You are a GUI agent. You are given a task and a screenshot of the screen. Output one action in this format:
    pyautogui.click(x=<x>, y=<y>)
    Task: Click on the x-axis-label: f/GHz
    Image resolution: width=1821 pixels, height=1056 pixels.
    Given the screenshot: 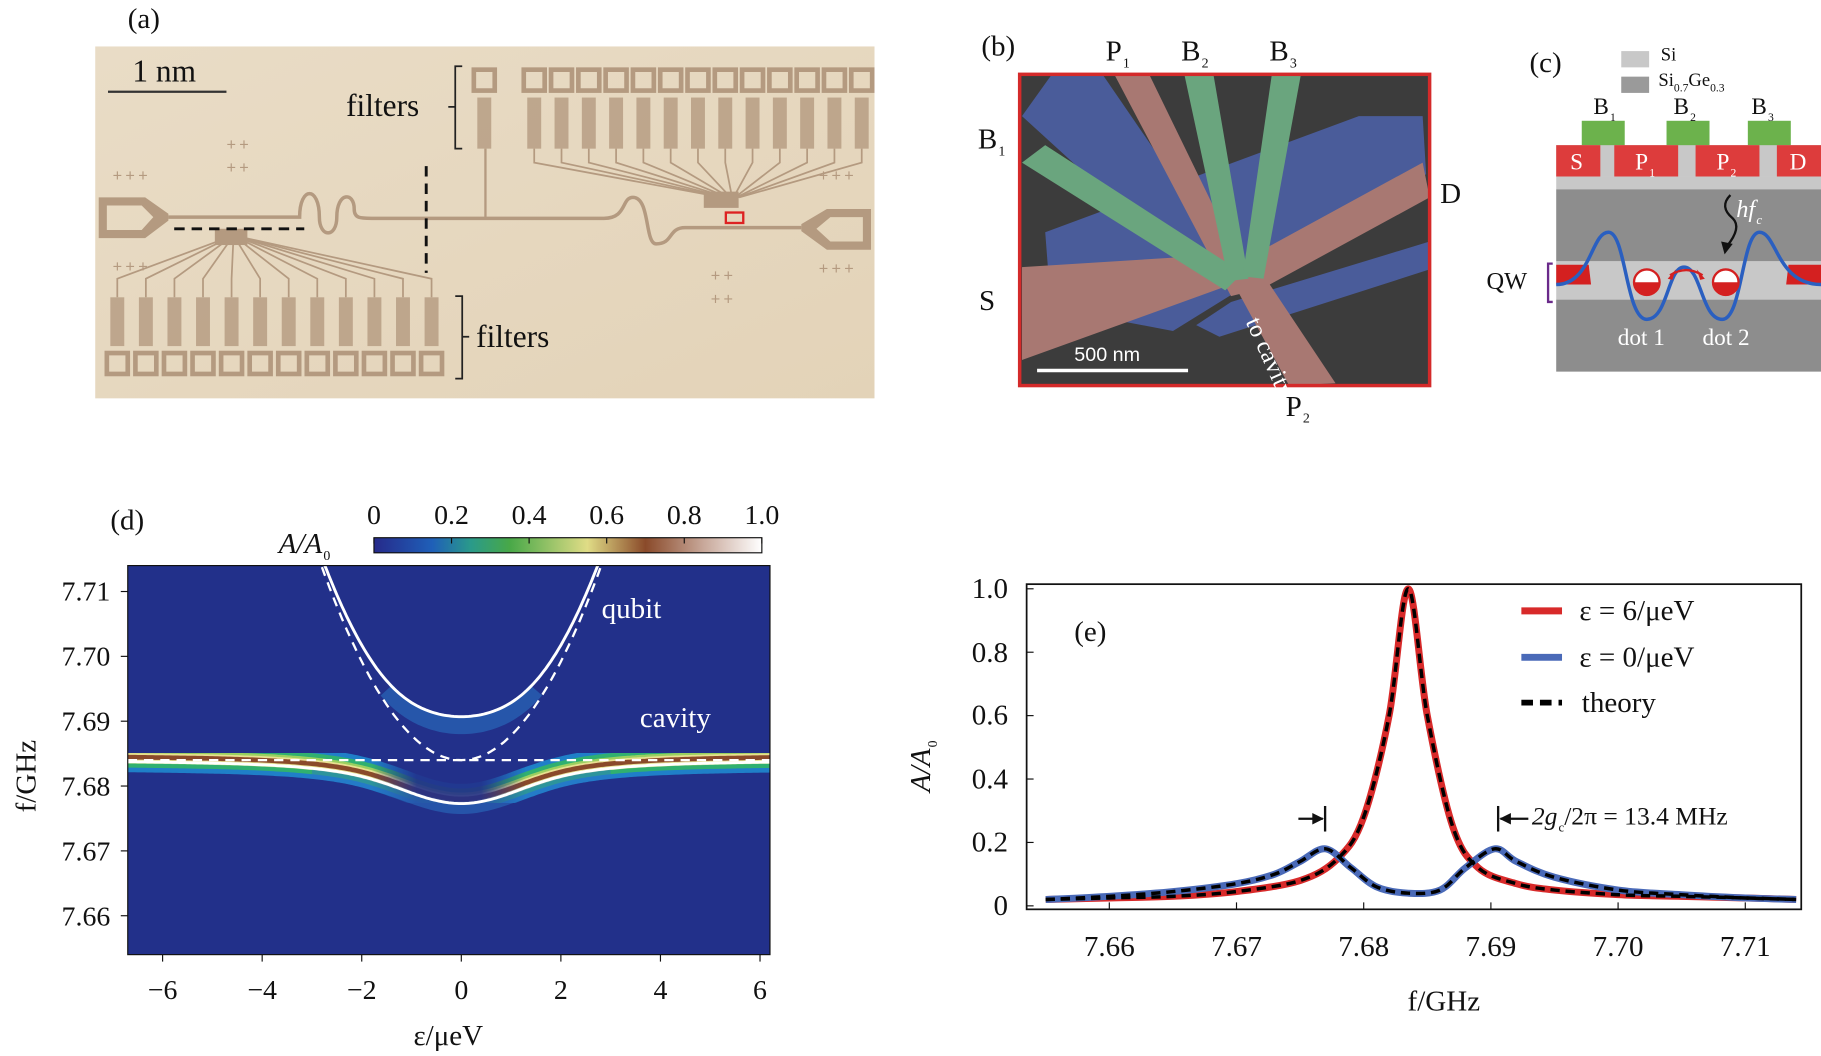 What is the action you would take?
    pyautogui.click(x=1444, y=1001)
    